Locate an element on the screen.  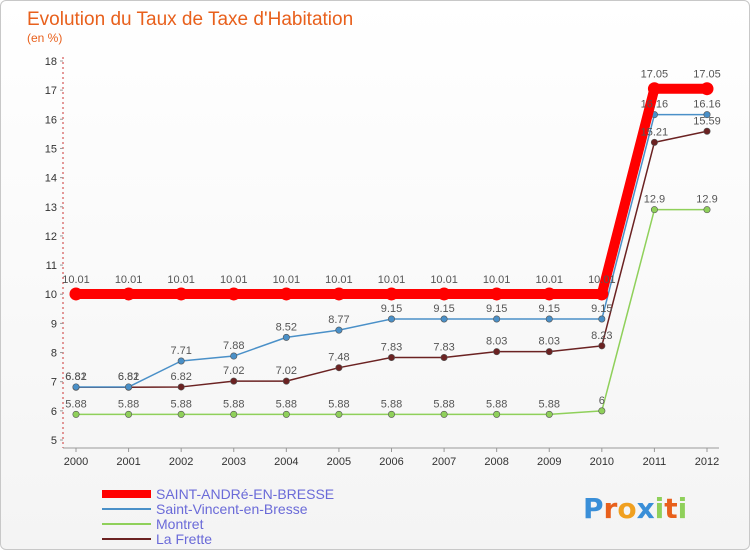
x-tick-label: 2005 is located at coordinates (339, 462).